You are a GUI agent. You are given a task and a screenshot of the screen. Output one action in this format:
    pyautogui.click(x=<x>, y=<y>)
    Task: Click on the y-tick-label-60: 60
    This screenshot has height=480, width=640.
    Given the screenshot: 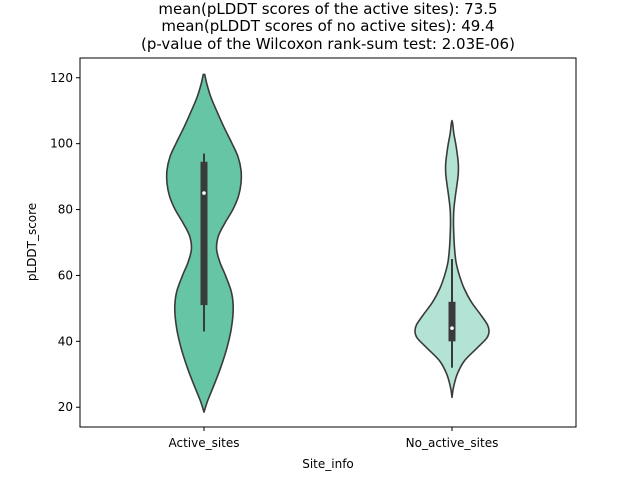 What is the action you would take?
    pyautogui.click(x=65, y=275)
    